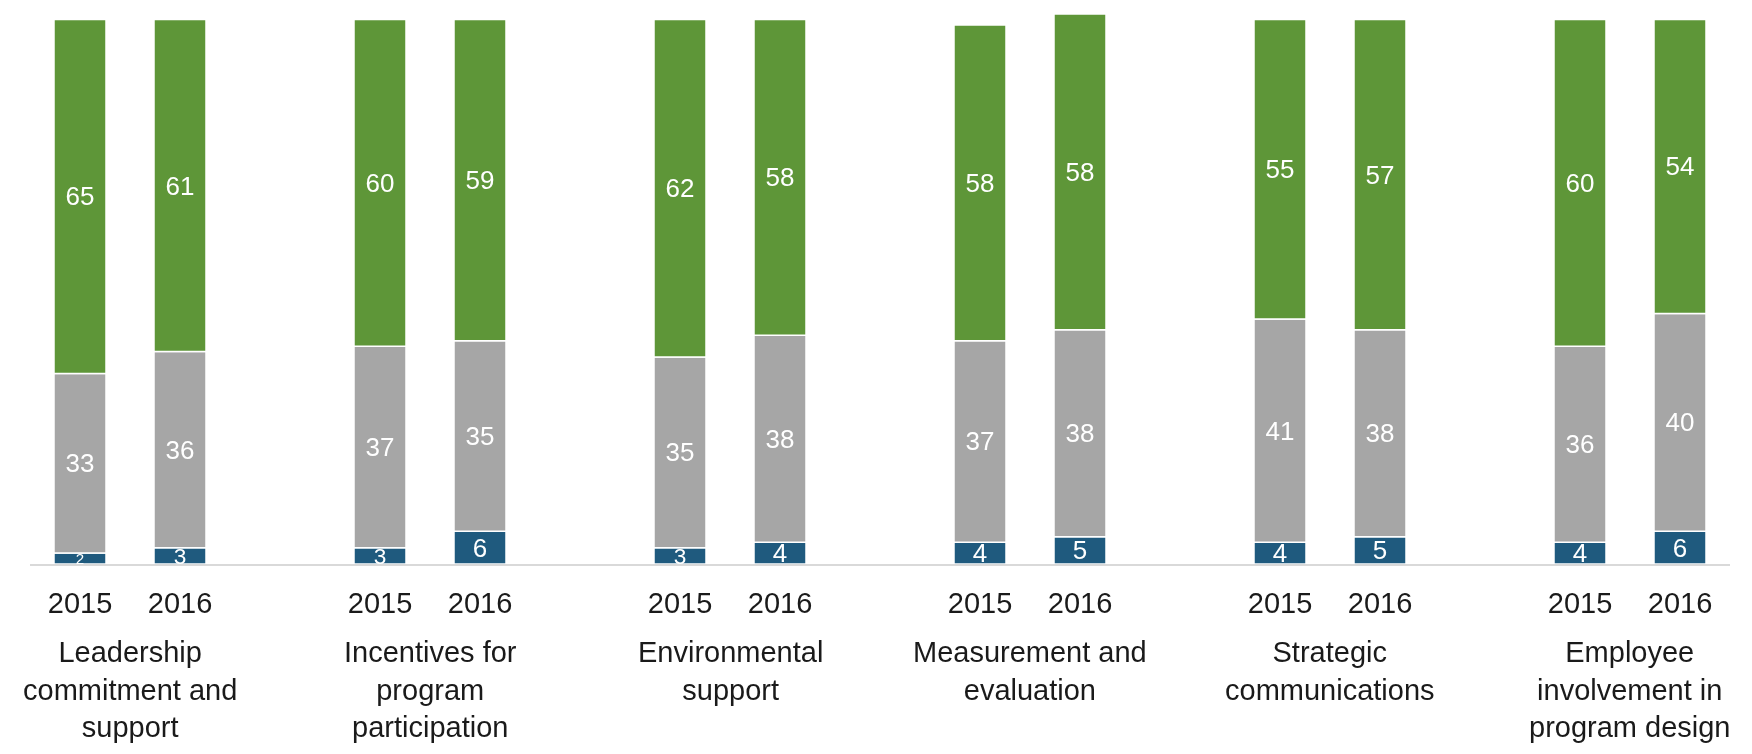 Image resolution: width=1752 pixels, height=754 pixels. What do you see at coordinates (1630, 690) in the screenshot?
I see `text: Employee involvement in program design` at bounding box center [1630, 690].